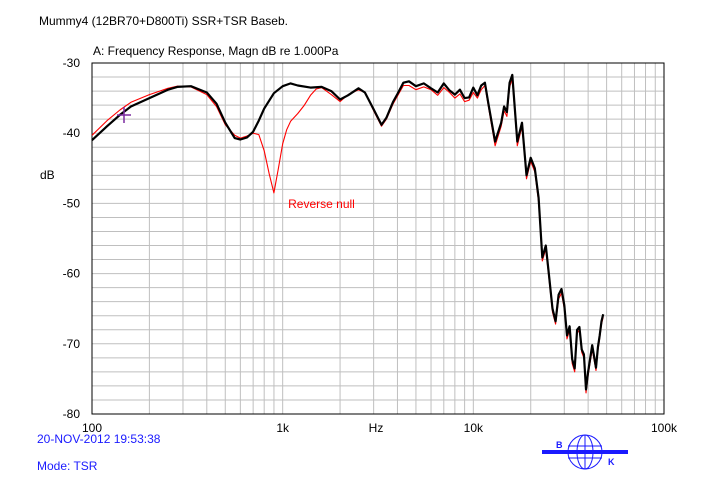 The image size is (704, 497). What do you see at coordinates (72, 414) in the screenshot?
I see `y-tick-label: -80` at bounding box center [72, 414].